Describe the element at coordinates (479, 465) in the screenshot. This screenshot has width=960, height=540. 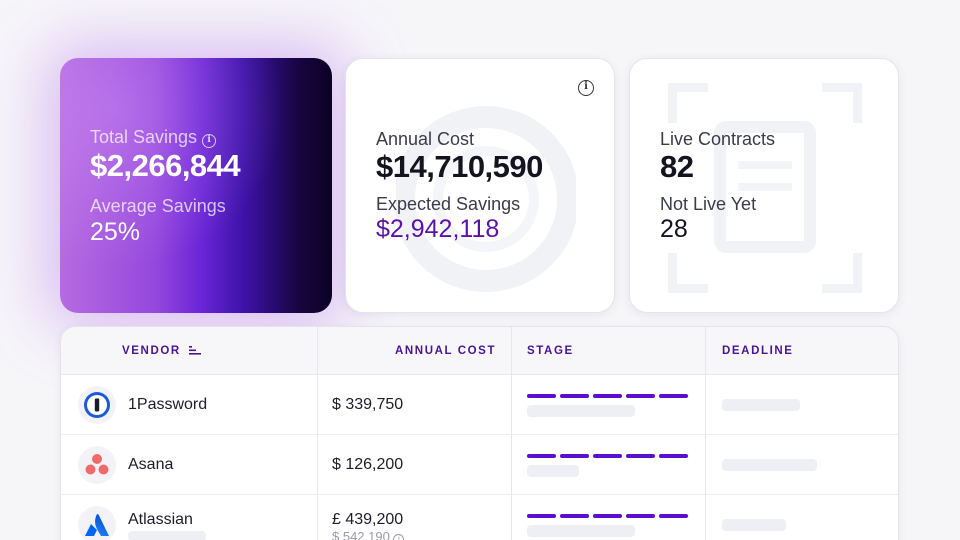
I see `table-row: Asana $ 126,200` at that location.